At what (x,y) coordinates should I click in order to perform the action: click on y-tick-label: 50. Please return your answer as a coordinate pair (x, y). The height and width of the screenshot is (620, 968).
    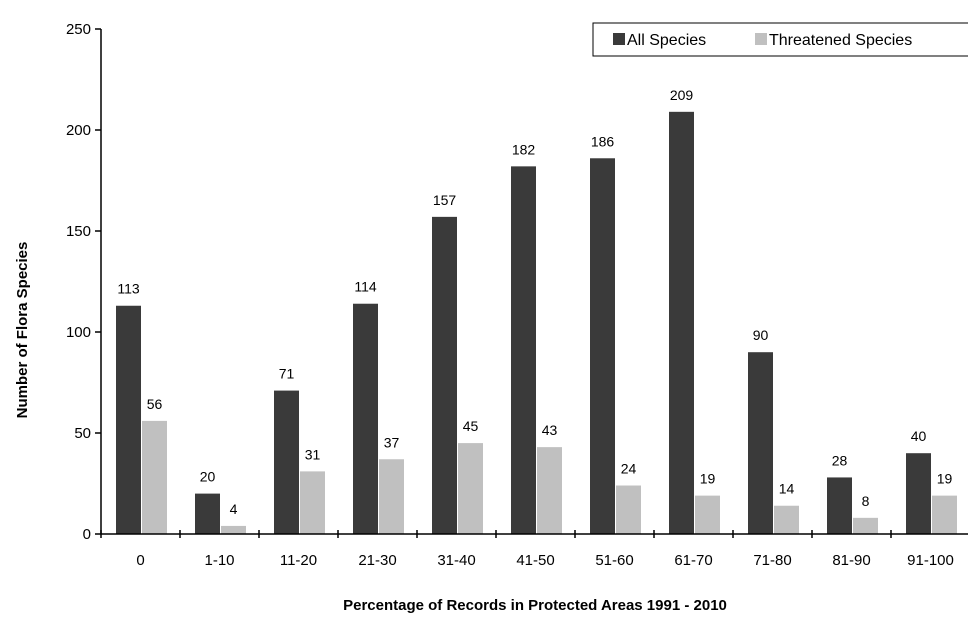
    Looking at the image, I should click on (82, 433).